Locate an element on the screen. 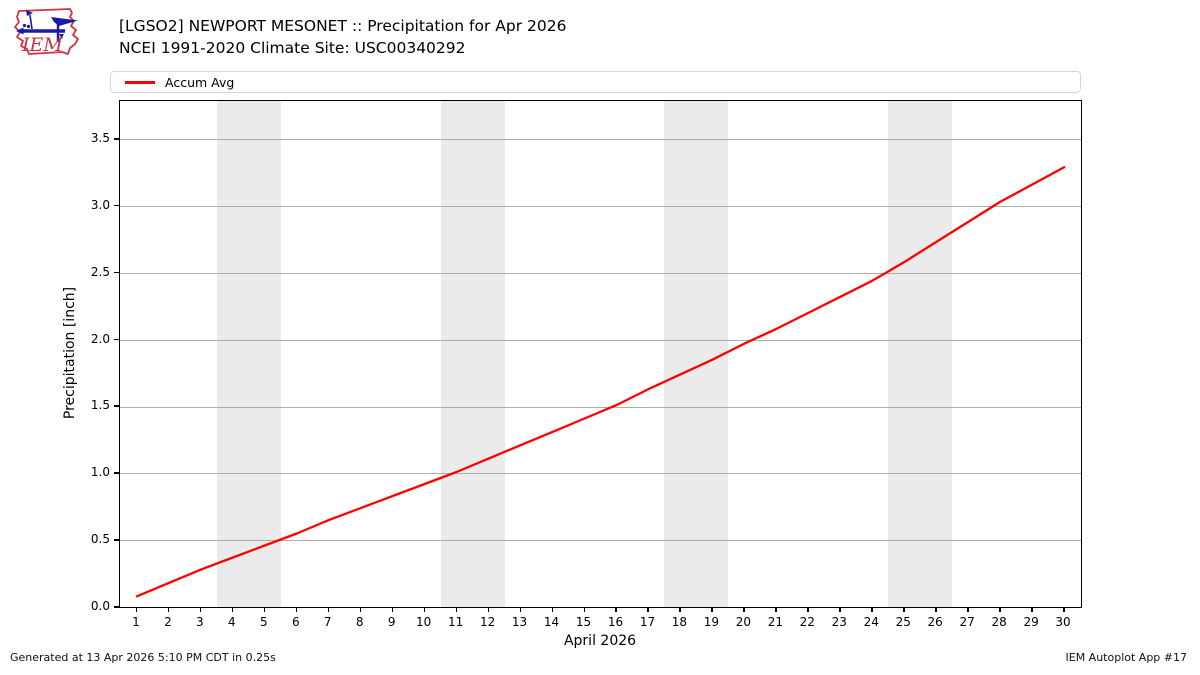 This screenshot has height=675, width=1200. weather-vane-icon is located at coordinates (47, 26).